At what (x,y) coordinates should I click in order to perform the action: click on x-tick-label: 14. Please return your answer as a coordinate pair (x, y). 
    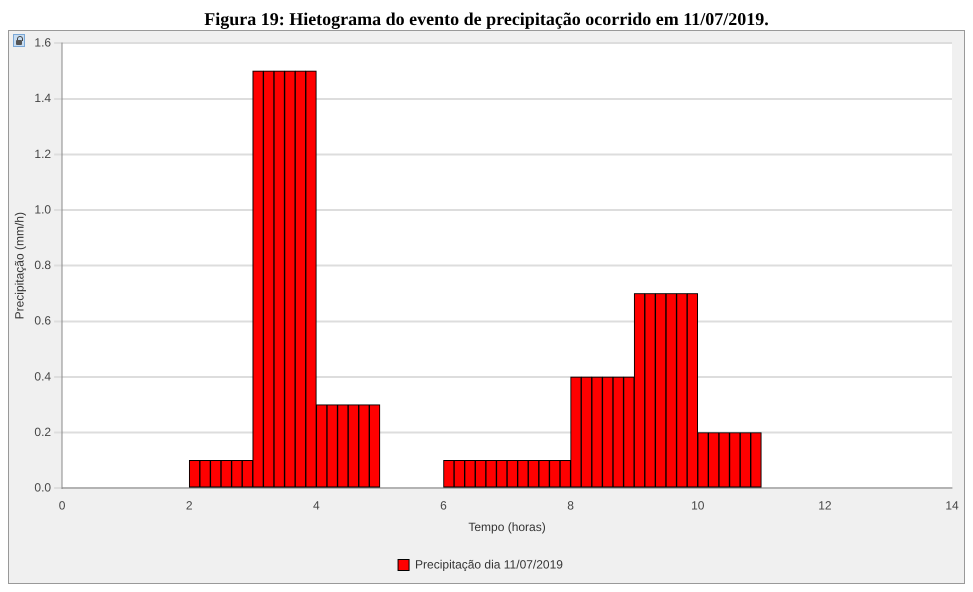
    Looking at the image, I should click on (952, 505).